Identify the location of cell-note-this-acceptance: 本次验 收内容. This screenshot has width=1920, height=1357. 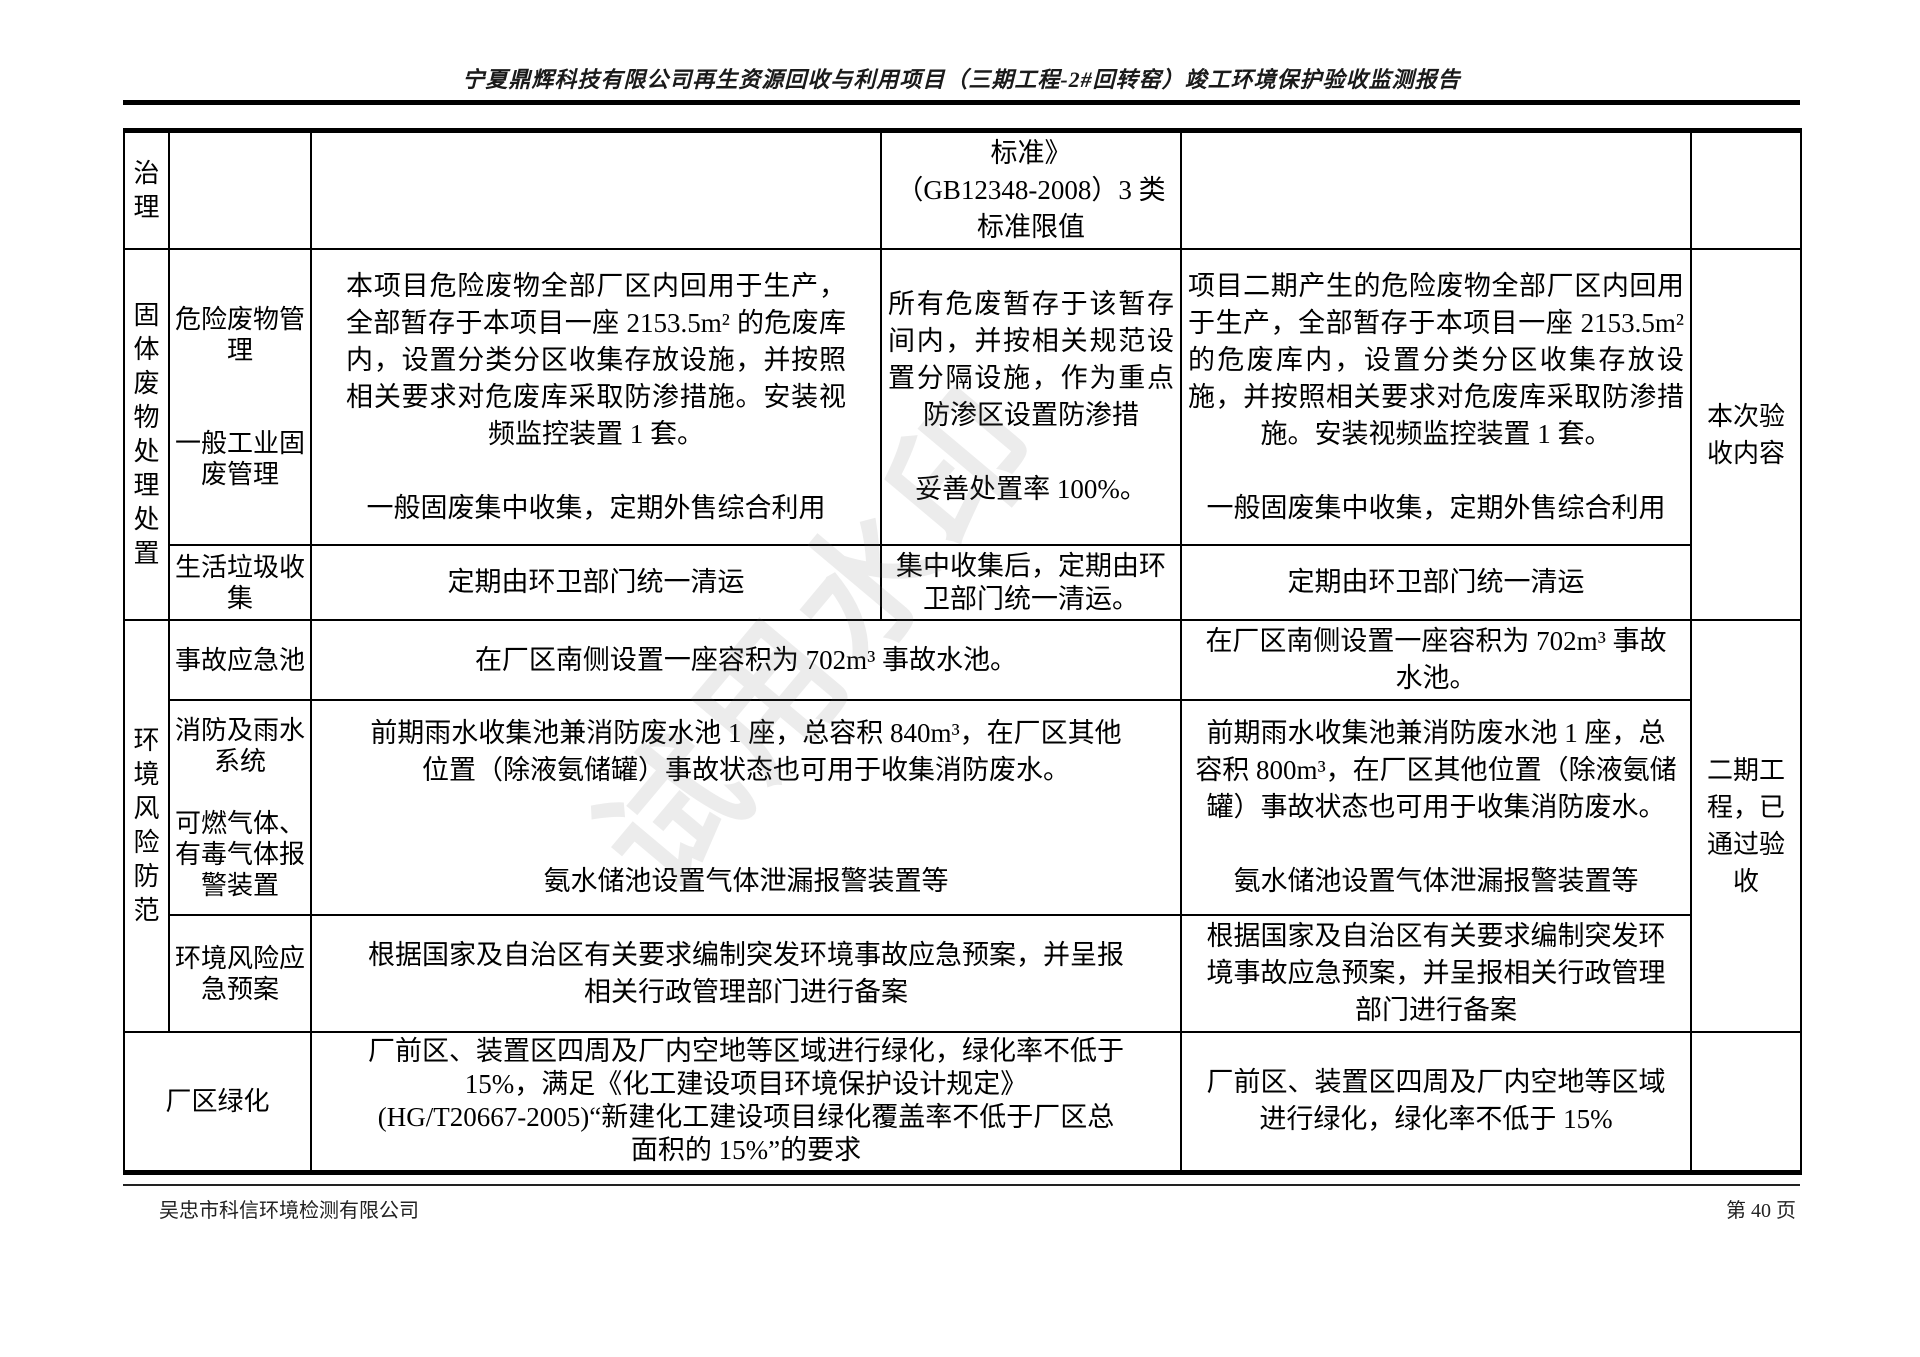
(1746, 434).